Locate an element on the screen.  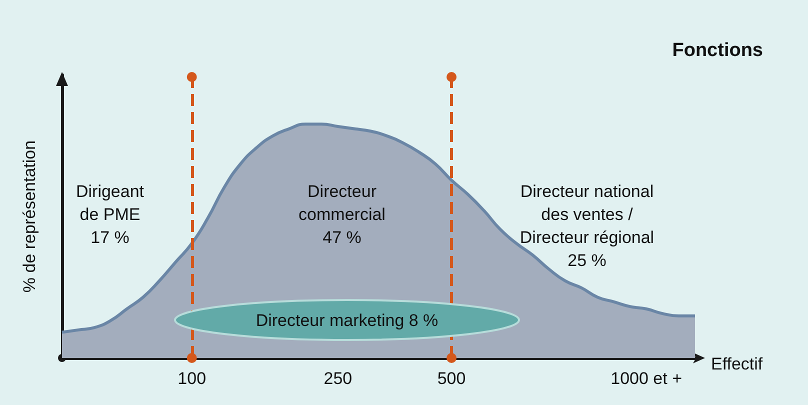
annotation: Dirigeant de PME 17 % is located at coordinates (110, 214).